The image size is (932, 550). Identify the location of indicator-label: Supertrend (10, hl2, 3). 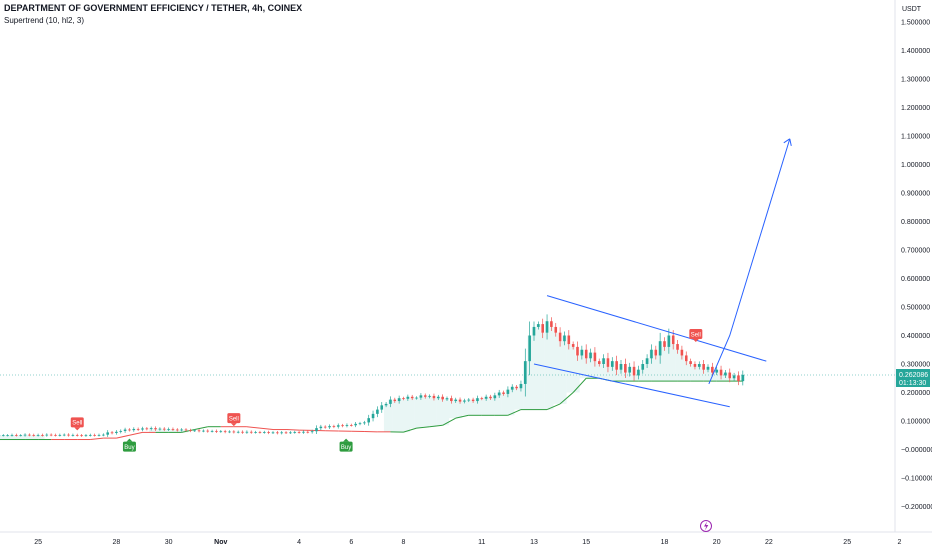
(44, 20).